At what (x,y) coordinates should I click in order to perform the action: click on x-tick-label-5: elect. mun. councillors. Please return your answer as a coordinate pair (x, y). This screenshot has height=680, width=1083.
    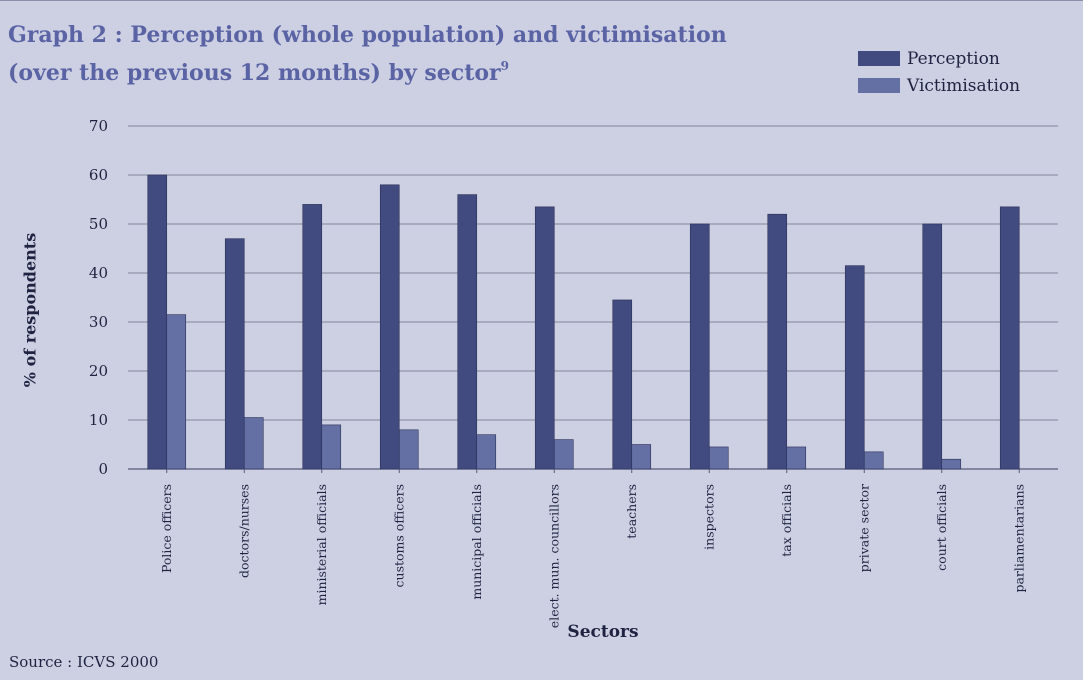
    Looking at the image, I should click on (553, 556).